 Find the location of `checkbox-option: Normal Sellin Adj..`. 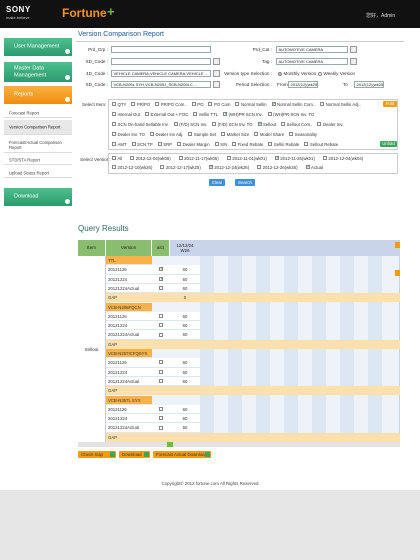

checkbox-option: Normal Sellin Adj.. is located at coordinates (340, 104).